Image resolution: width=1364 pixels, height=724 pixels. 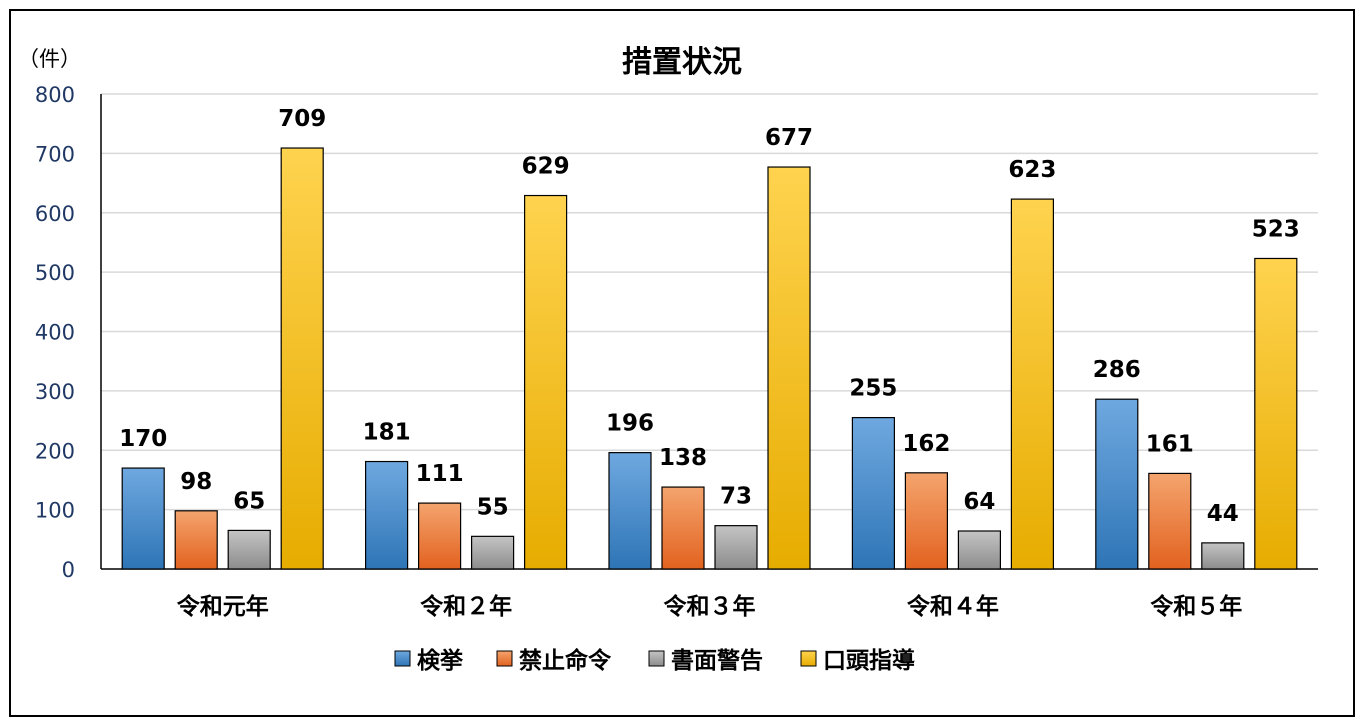 What do you see at coordinates (55, 511) in the screenshot?
I see `y-tick-label: 100` at bounding box center [55, 511].